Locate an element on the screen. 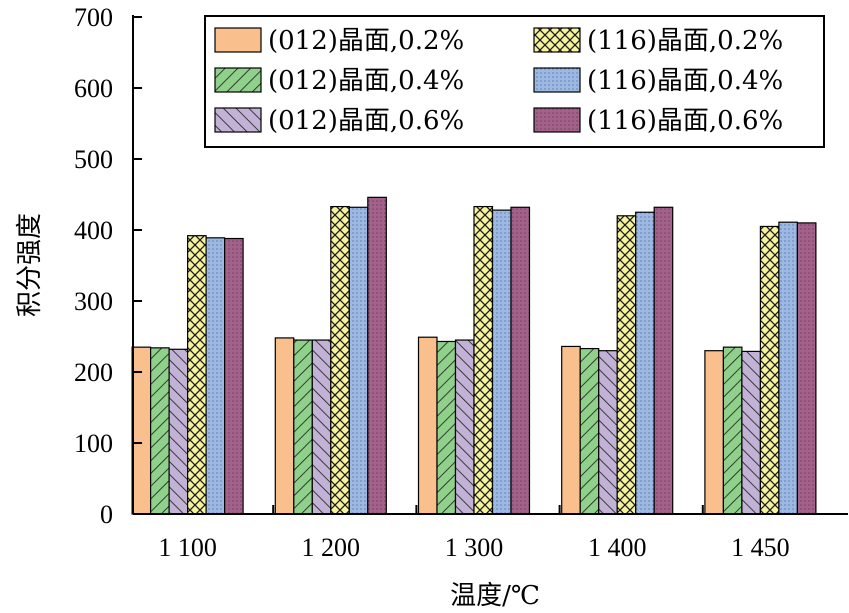 The height and width of the screenshot is (613, 849). legend-label: (012)晶面,0.2% is located at coordinates (366, 41).